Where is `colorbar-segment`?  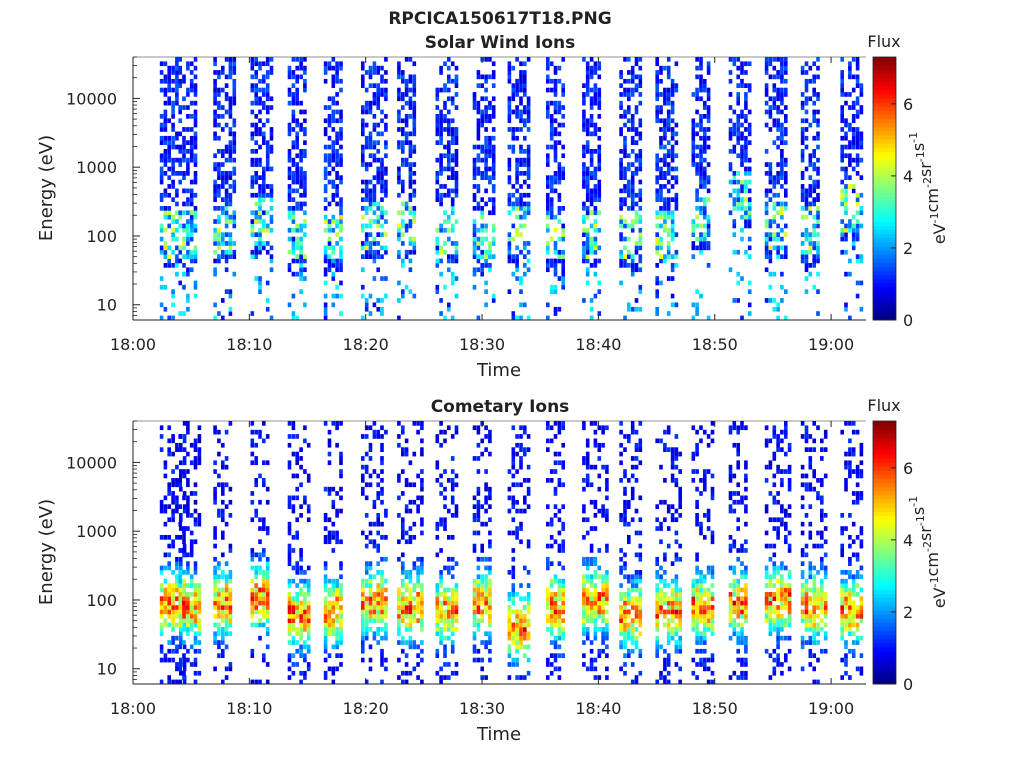
colorbar-segment is located at coordinates (884, 154).